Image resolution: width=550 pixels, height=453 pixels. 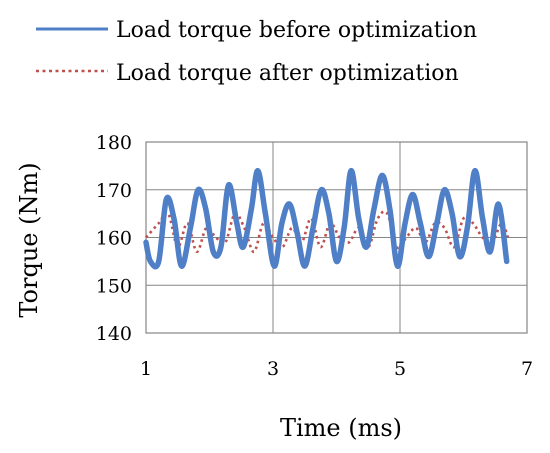 What do you see at coordinates (114, 143) in the screenshot?
I see `y-tick-label-180: 180` at bounding box center [114, 143].